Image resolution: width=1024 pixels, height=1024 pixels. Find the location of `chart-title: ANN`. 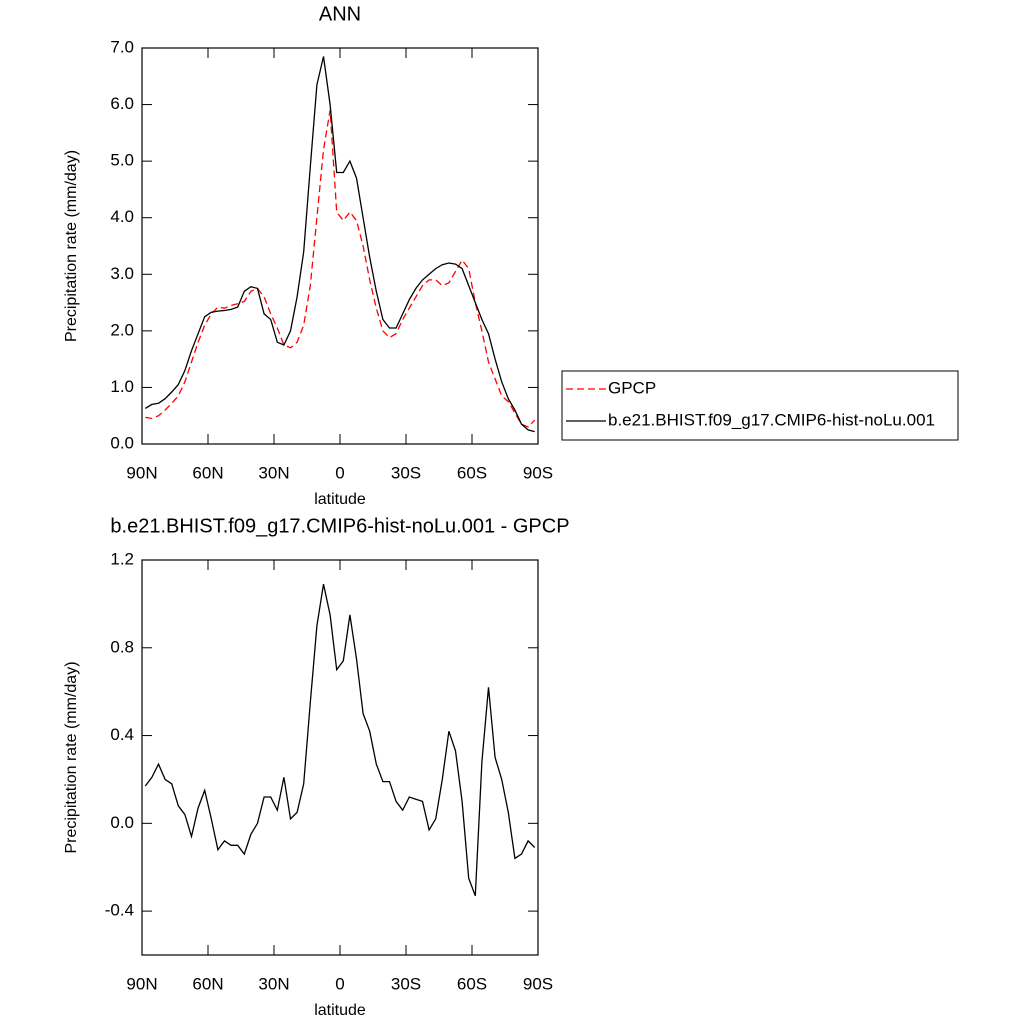

chart-title: ANN is located at coordinates (340, 14).